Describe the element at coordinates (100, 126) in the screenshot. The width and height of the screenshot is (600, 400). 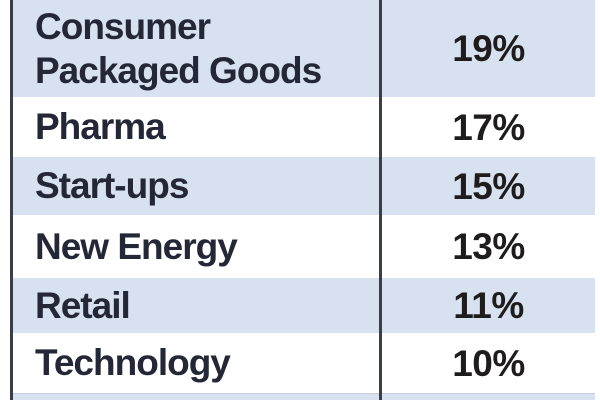
I see `row-label: Pharma` at that location.